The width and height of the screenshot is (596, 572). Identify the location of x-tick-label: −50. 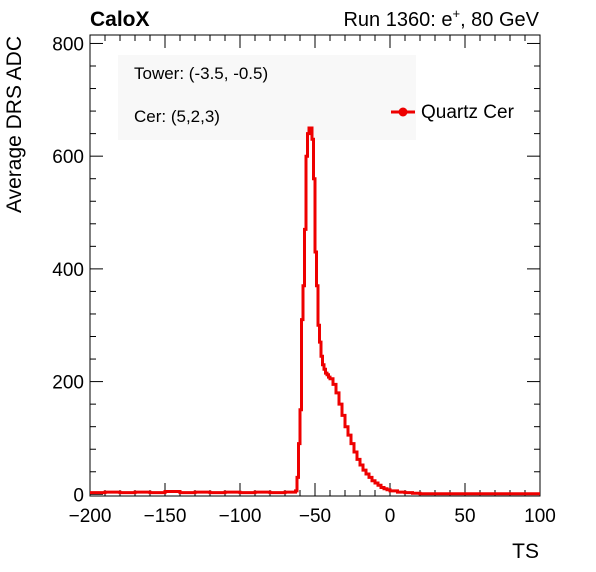
(315, 516).